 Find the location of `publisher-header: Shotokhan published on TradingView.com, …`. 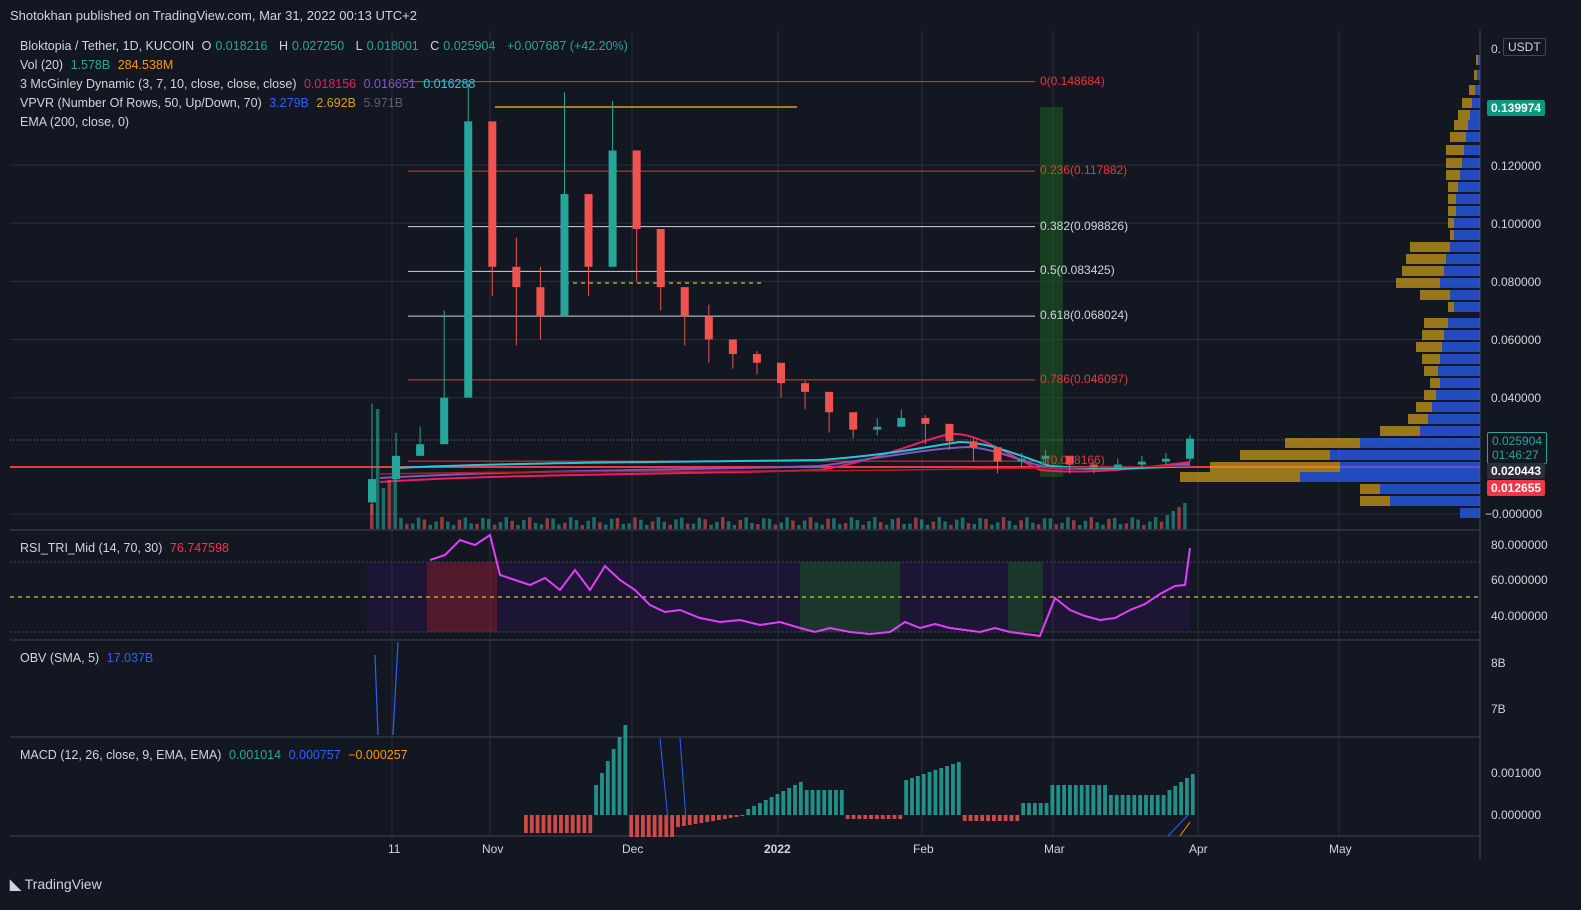

publisher-header: Shotokhan published on TradingView.com, … is located at coordinates (213, 15).